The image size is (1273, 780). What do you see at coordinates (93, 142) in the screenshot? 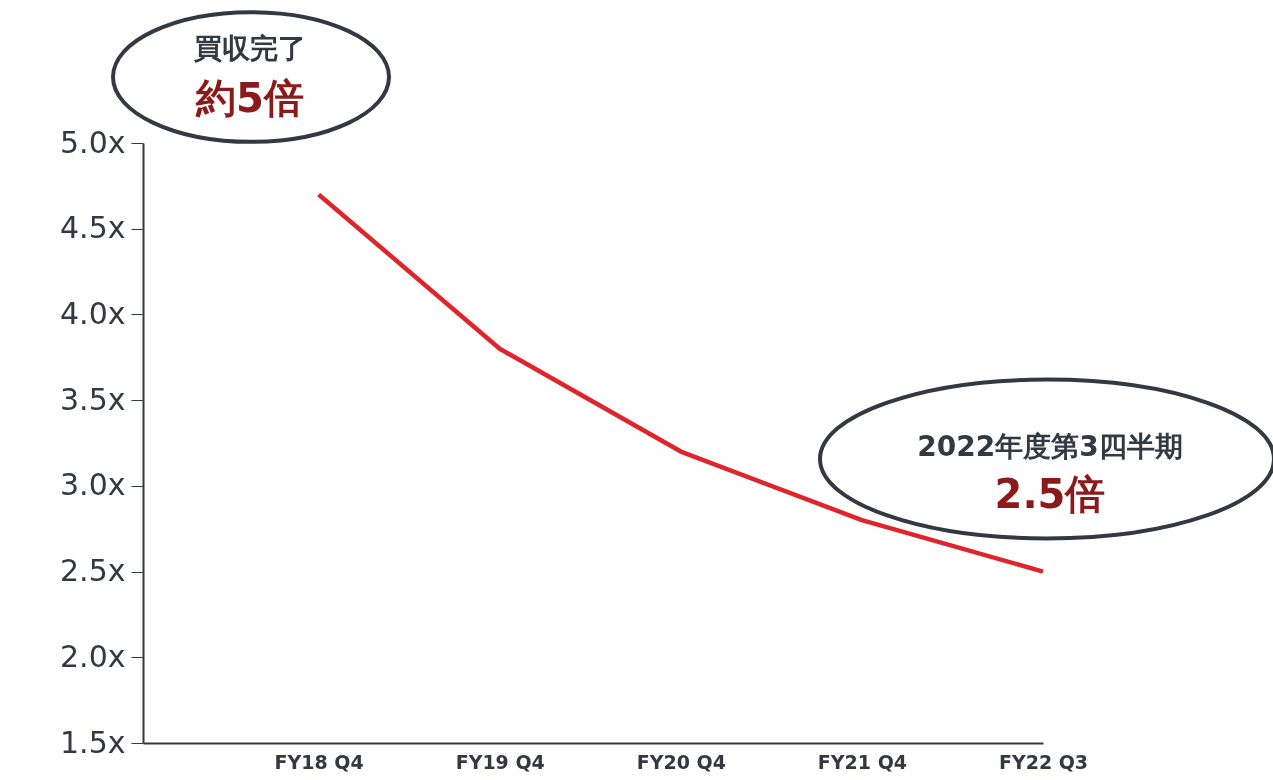
I see `y-tick-label: 5.0x` at bounding box center [93, 142].